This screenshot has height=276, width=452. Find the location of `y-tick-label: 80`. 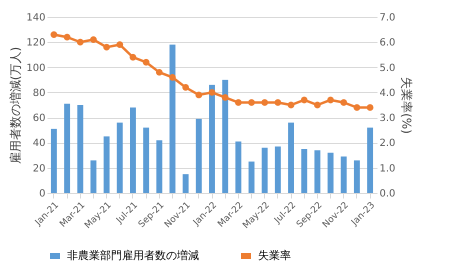

y-tick-label: 80 is located at coordinates (39, 93).